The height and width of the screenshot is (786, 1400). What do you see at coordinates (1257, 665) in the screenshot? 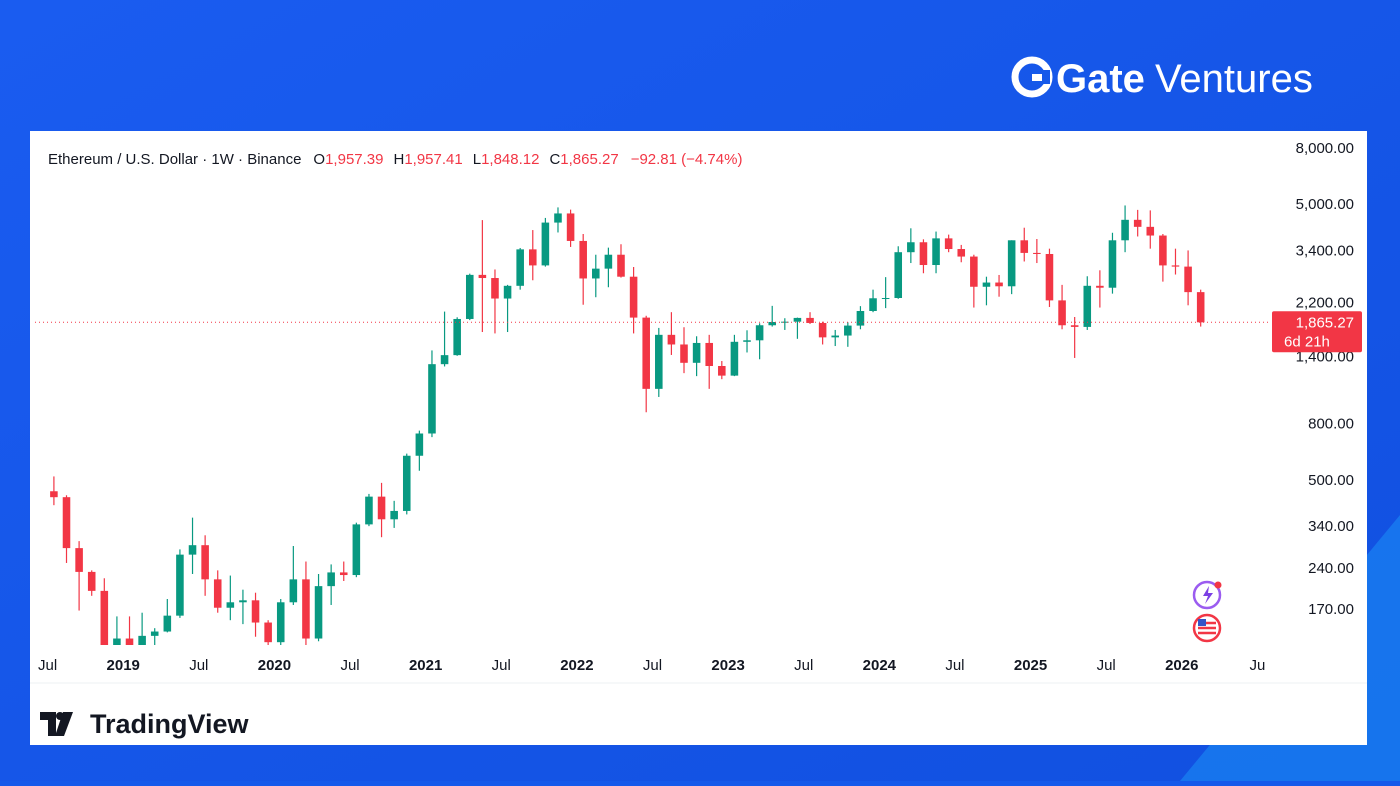
I see `x-tick-label: Ju` at bounding box center [1257, 665].